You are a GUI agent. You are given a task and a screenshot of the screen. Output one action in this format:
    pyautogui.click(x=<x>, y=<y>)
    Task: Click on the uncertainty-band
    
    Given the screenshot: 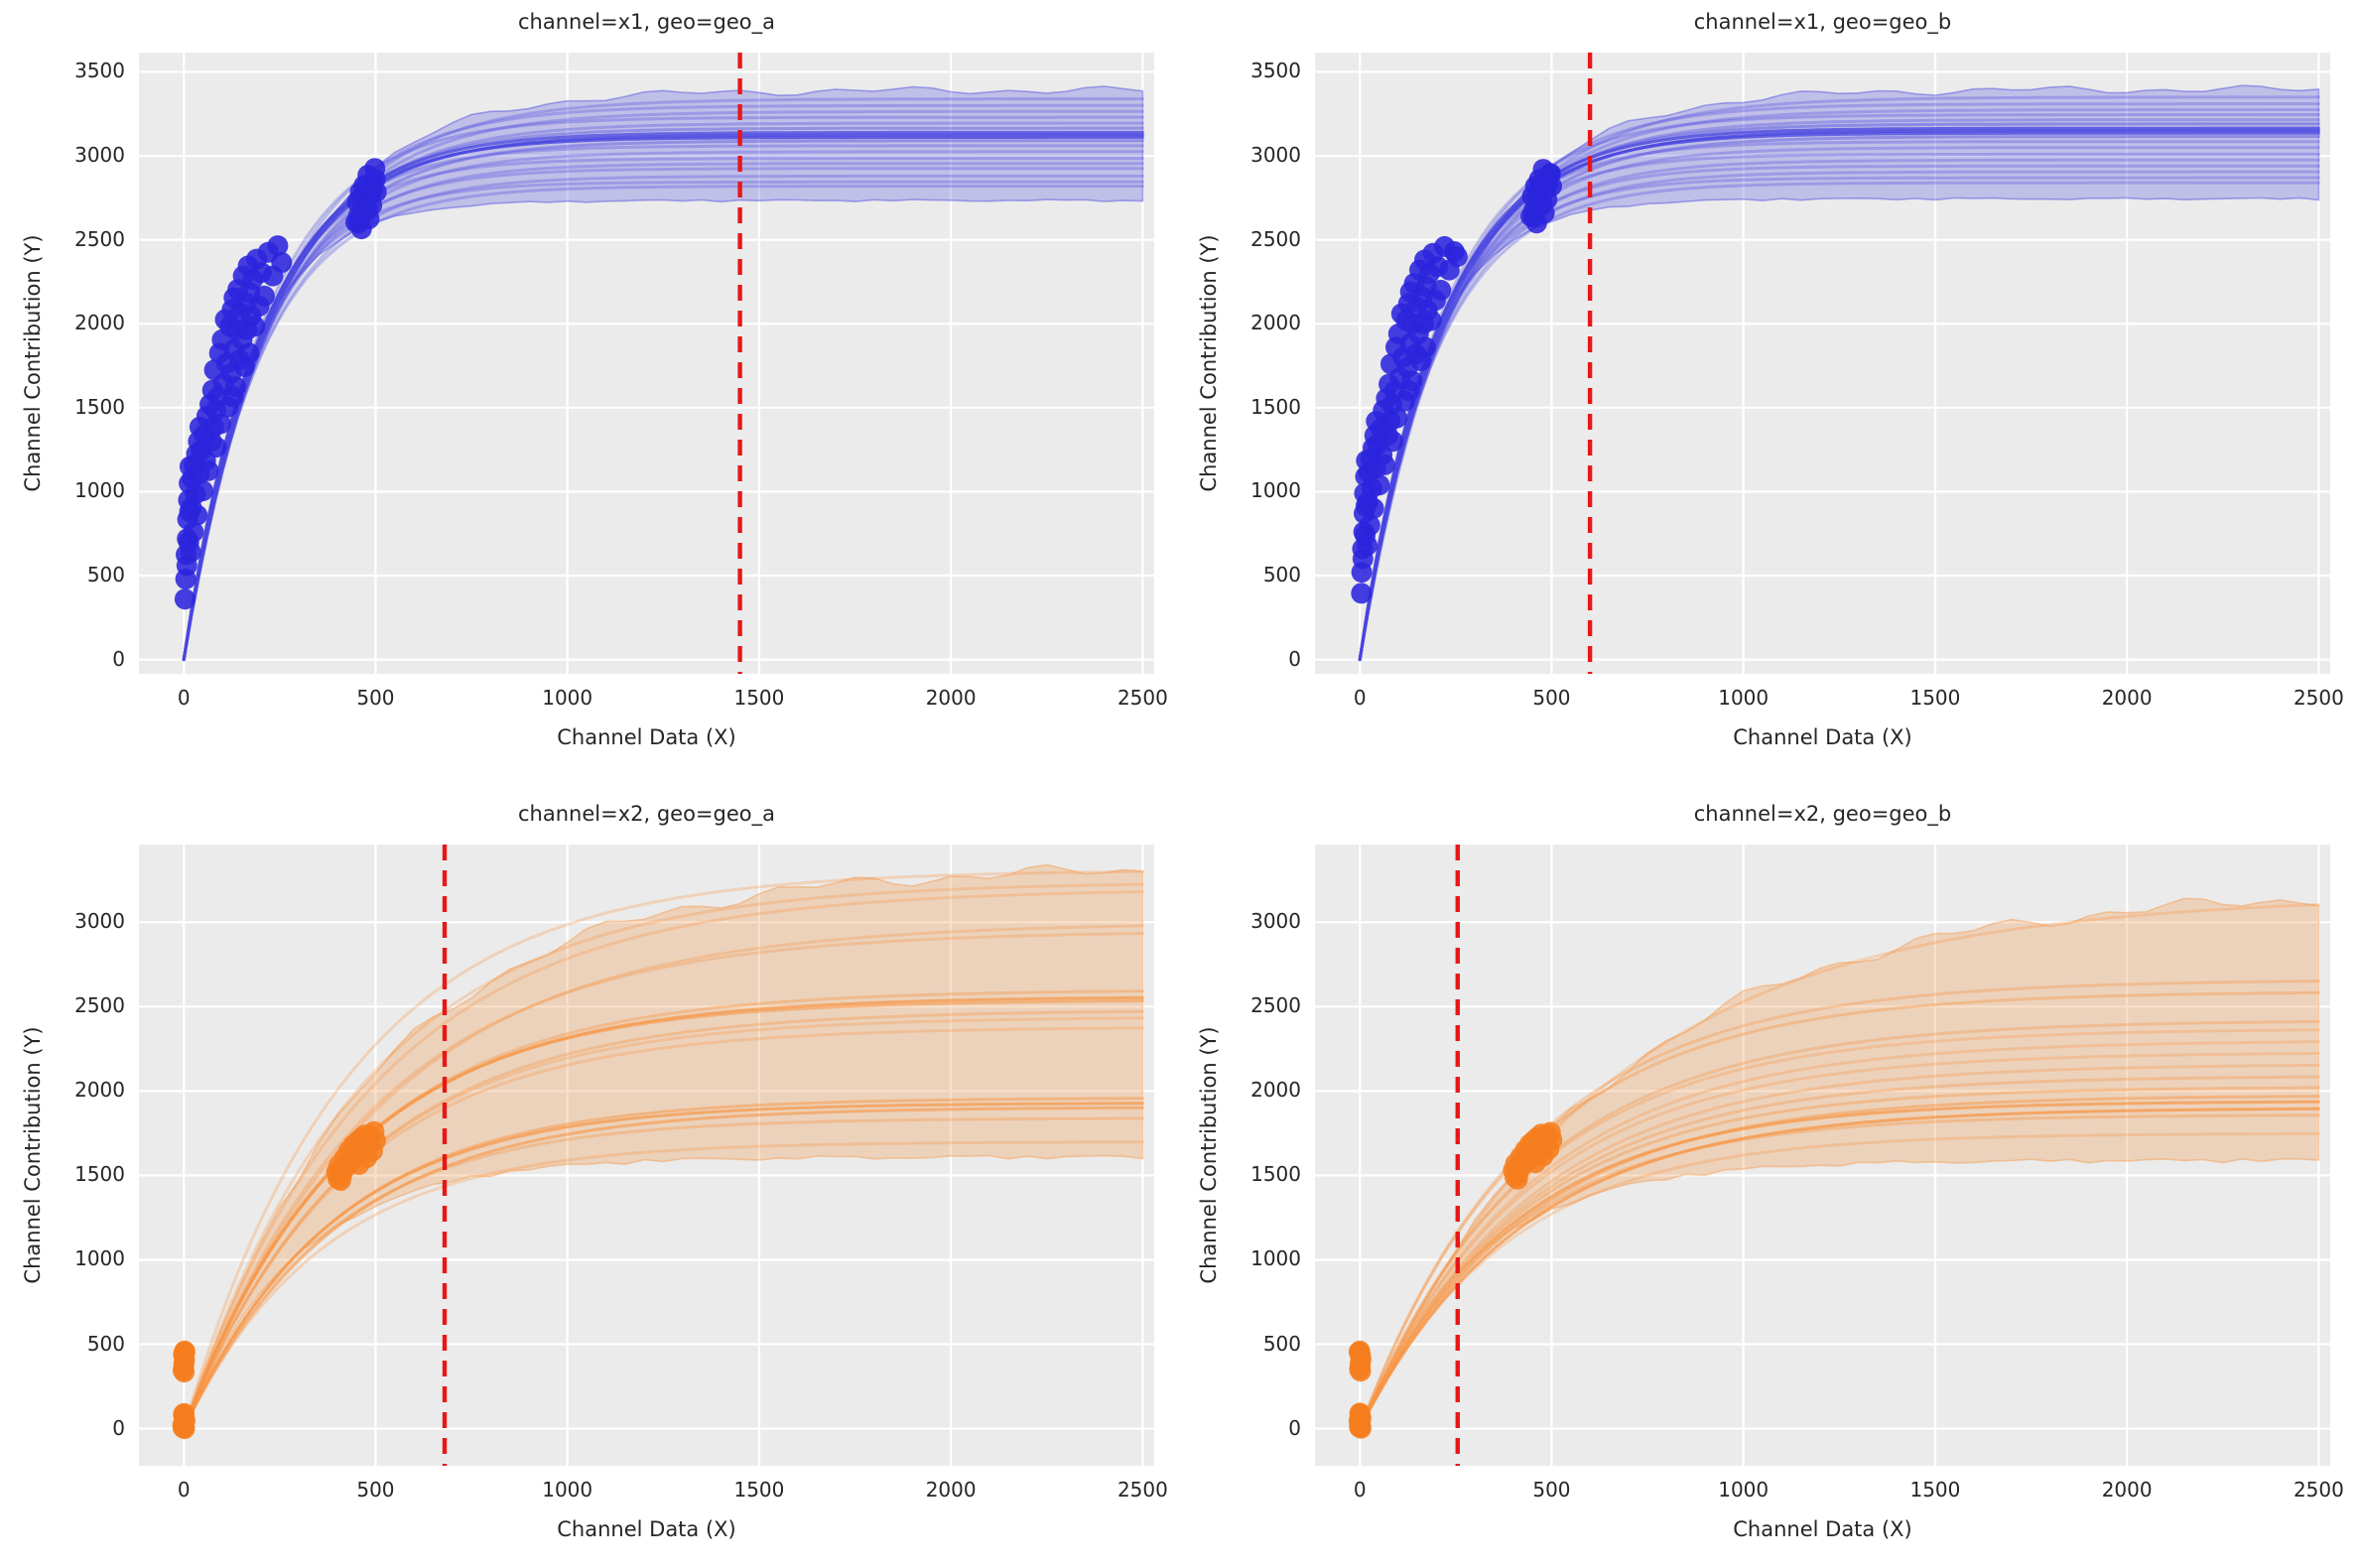 What is the action you would take?
    pyautogui.click(x=663, y=372)
    